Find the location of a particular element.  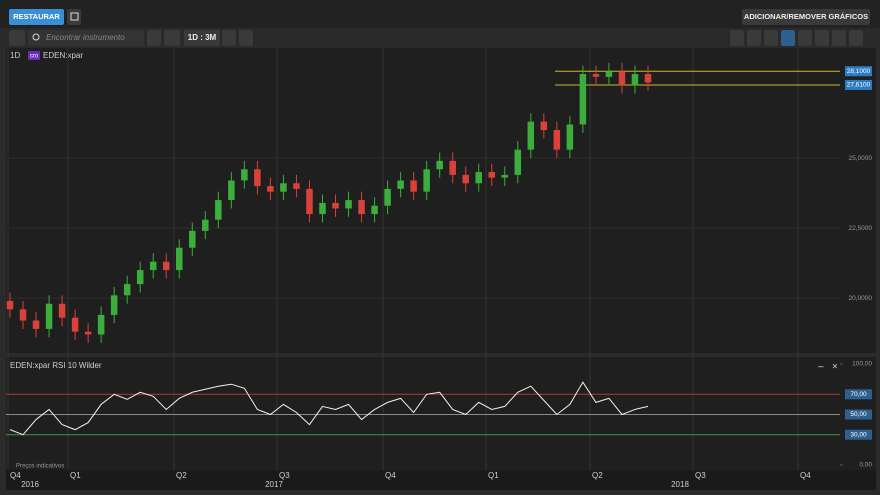

badge: cro is located at coordinates (34, 57).